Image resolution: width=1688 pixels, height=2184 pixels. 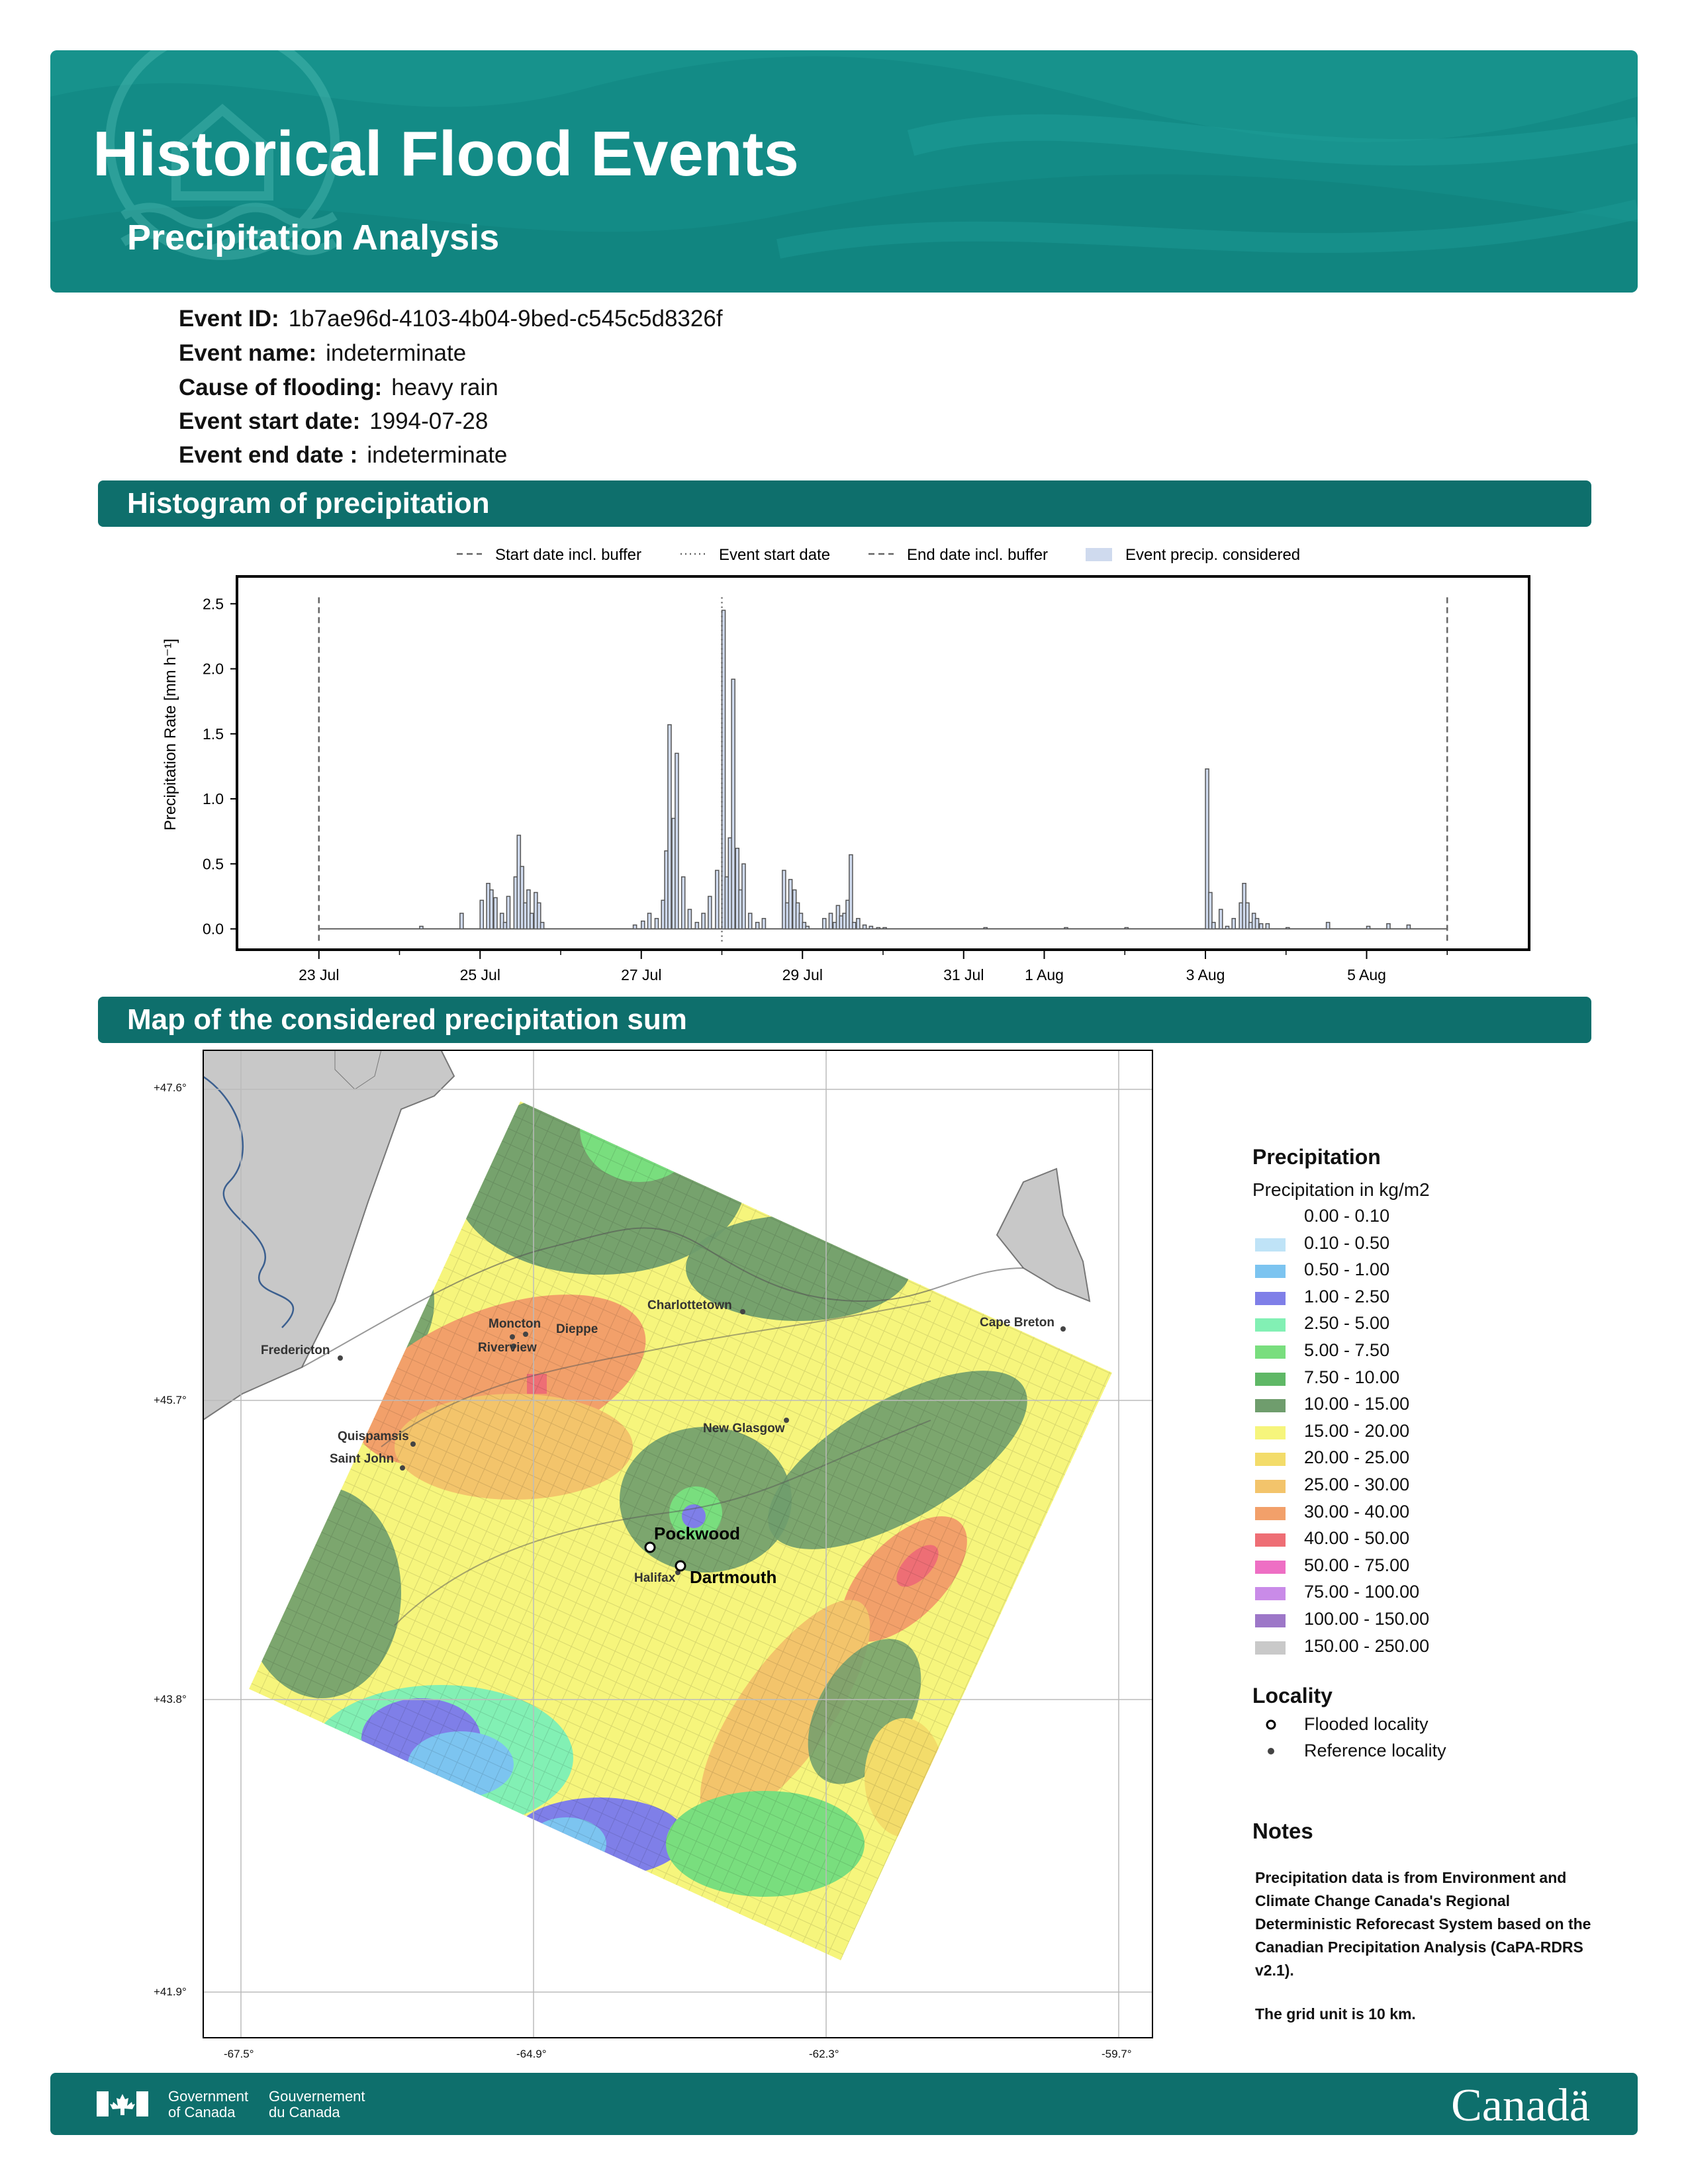 What do you see at coordinates (248, 353) in the screenshot?
I see `event-name-label: Event name:` at bounding box center [248, 353].